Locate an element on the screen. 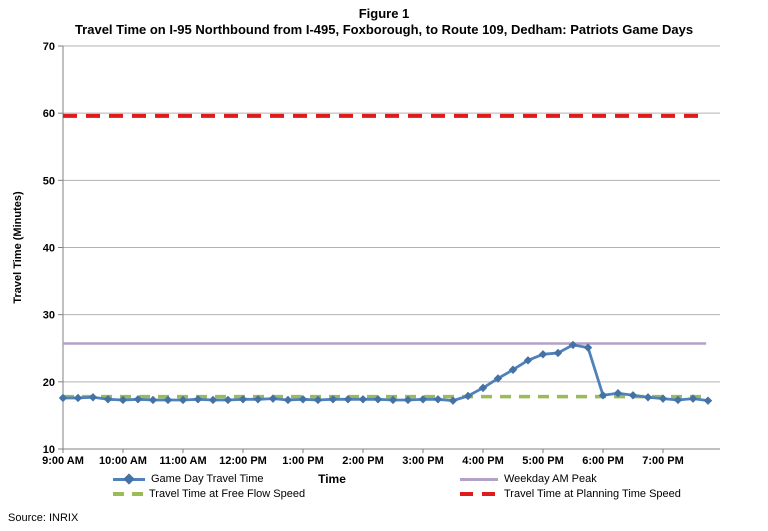  svg-text: 9:00 AM is located at coordinates (63, 461).